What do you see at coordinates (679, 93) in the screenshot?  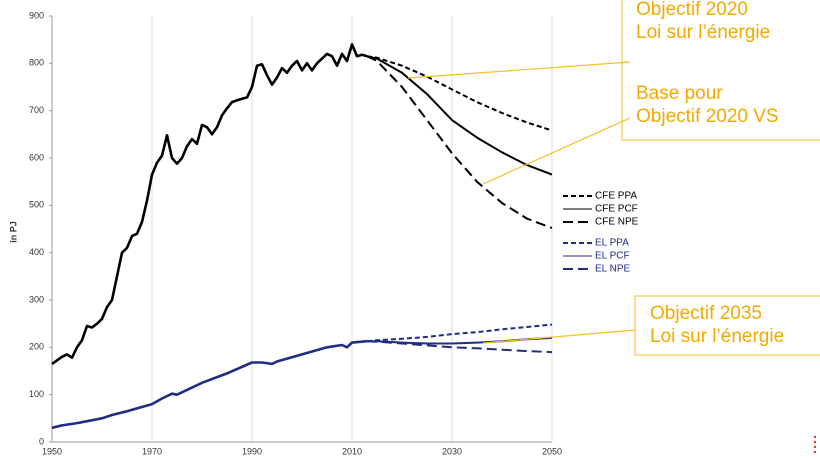 I see `annotation-text: Base pour` at bounding box center [679, 93].